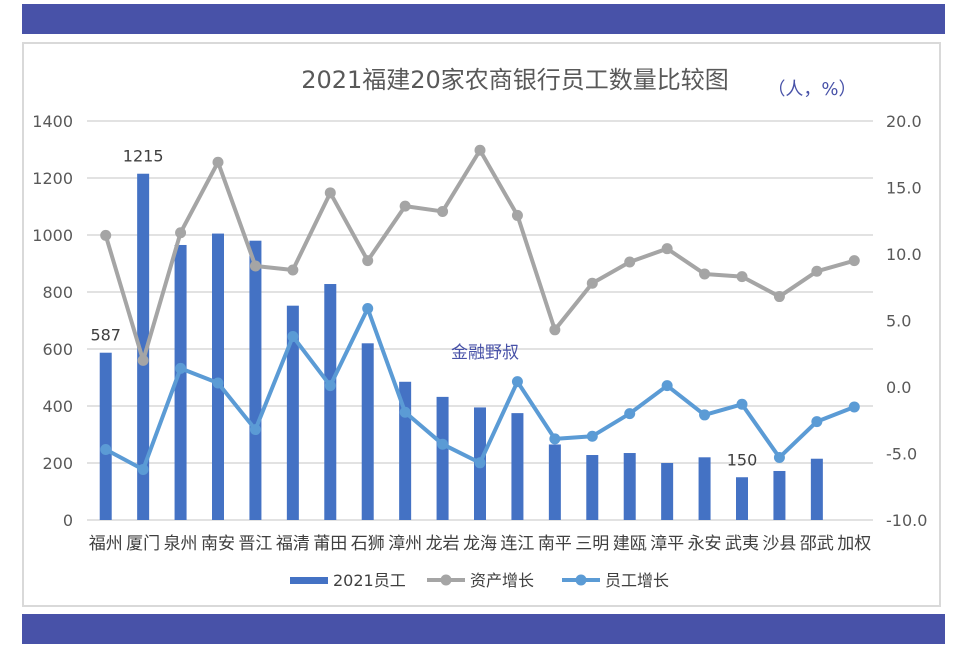  Describe the element at coordinates (742, 404) in the screenshot. I see `point-员工增长-武夷` at that location.